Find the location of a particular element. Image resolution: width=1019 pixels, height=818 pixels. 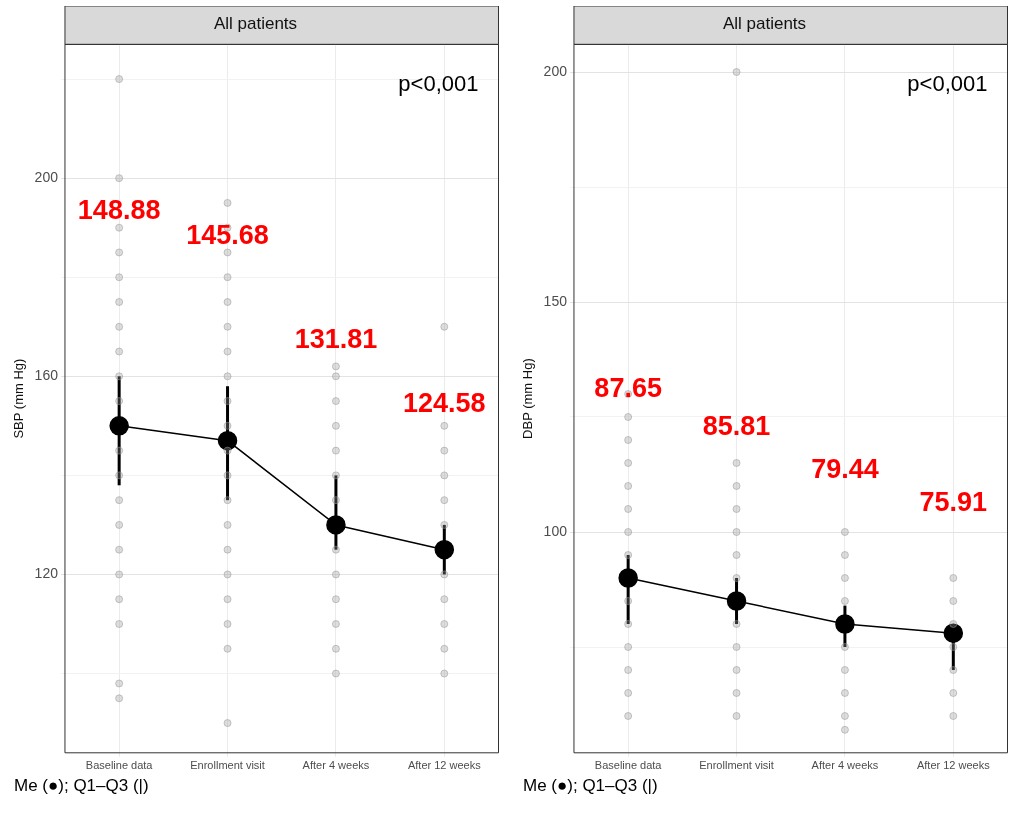

y-axis-title: DBP (mm Hg) is located at coordinates (528, 398).